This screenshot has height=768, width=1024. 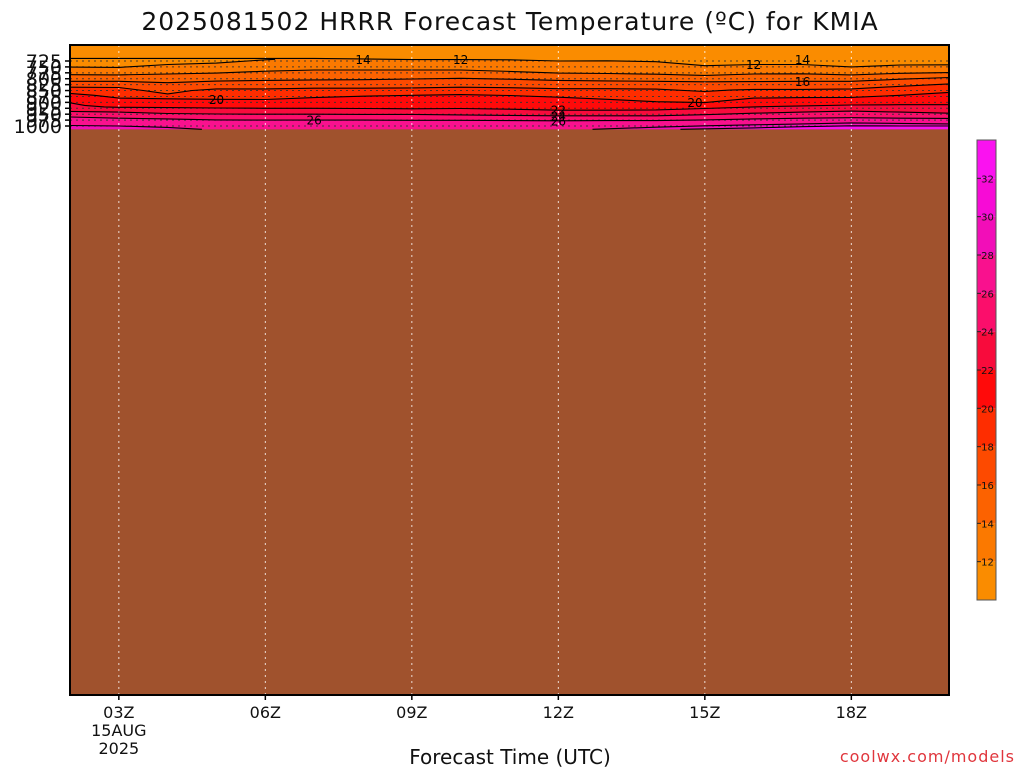 I want to click on contour-label: 22, so click(x=558, y=111).